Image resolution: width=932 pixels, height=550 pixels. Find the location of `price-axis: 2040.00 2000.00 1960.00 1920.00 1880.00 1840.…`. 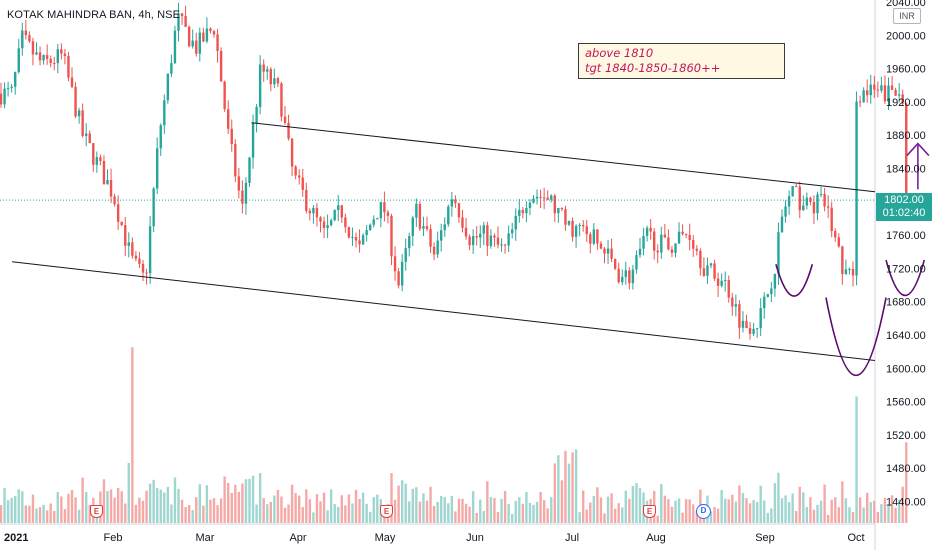

price-axis: 2040.00 2000.00 1960.00 1920.00 1880.00 1840.… is located at coordinates (906, 254).